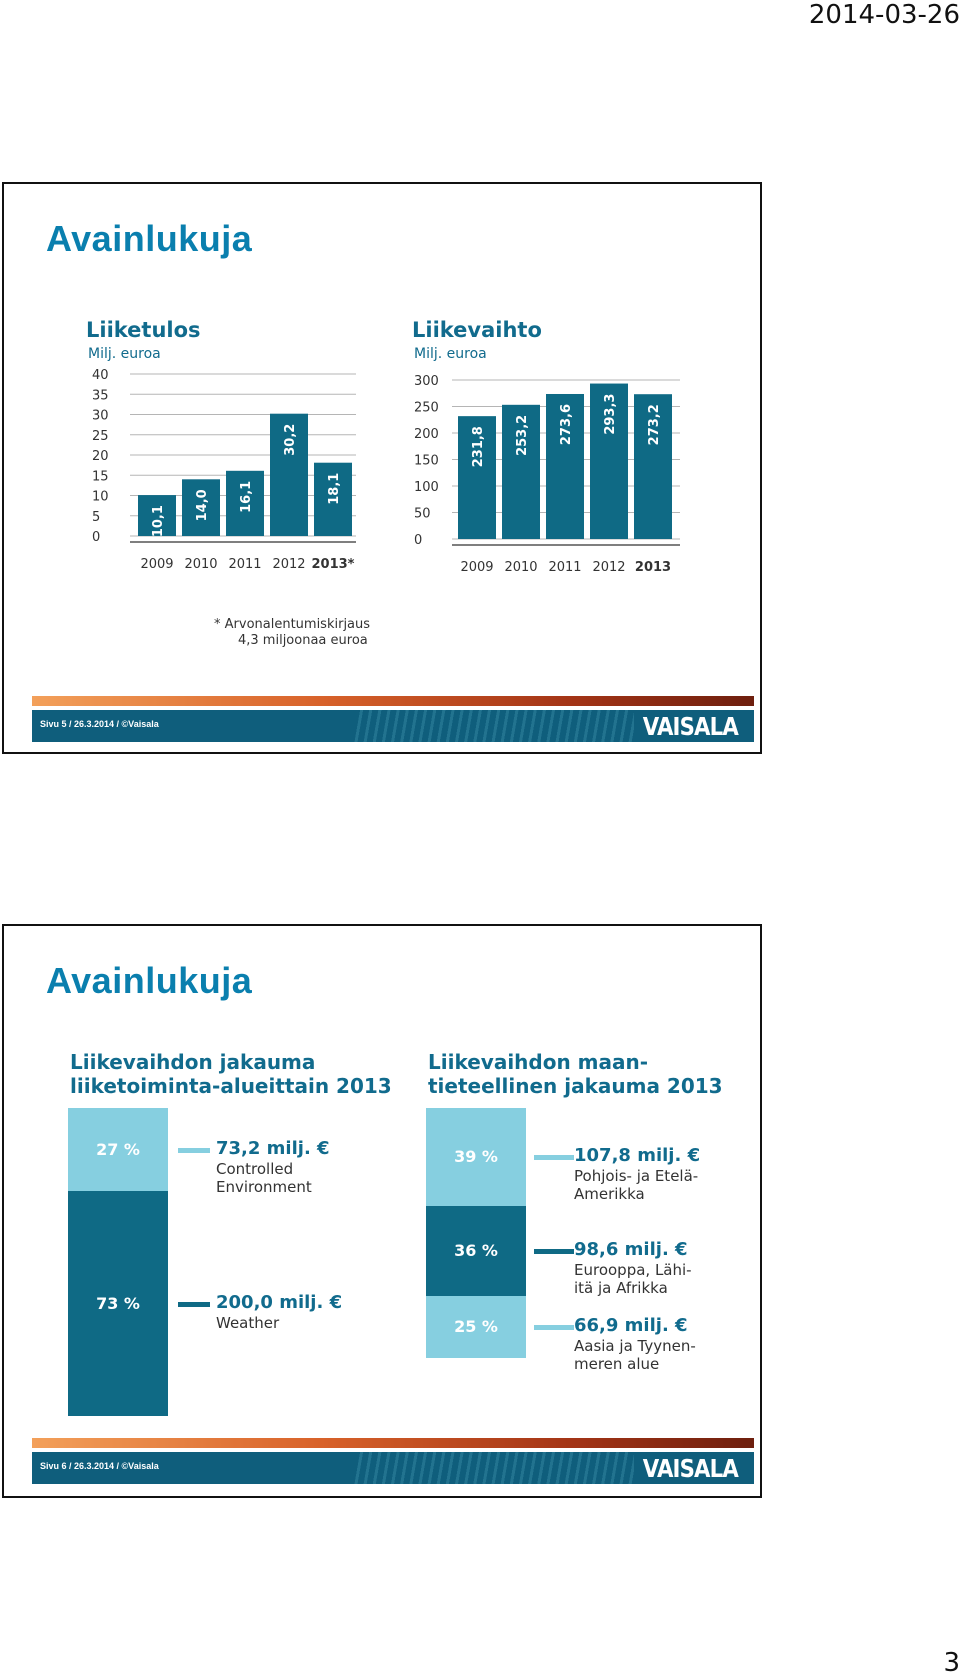 The height and width of the screenshot is (1680, 960). Describe the element at coordinates (631, 1325) in the screenshot. I see `segment-amount: 66,9 milj. €` at that location.